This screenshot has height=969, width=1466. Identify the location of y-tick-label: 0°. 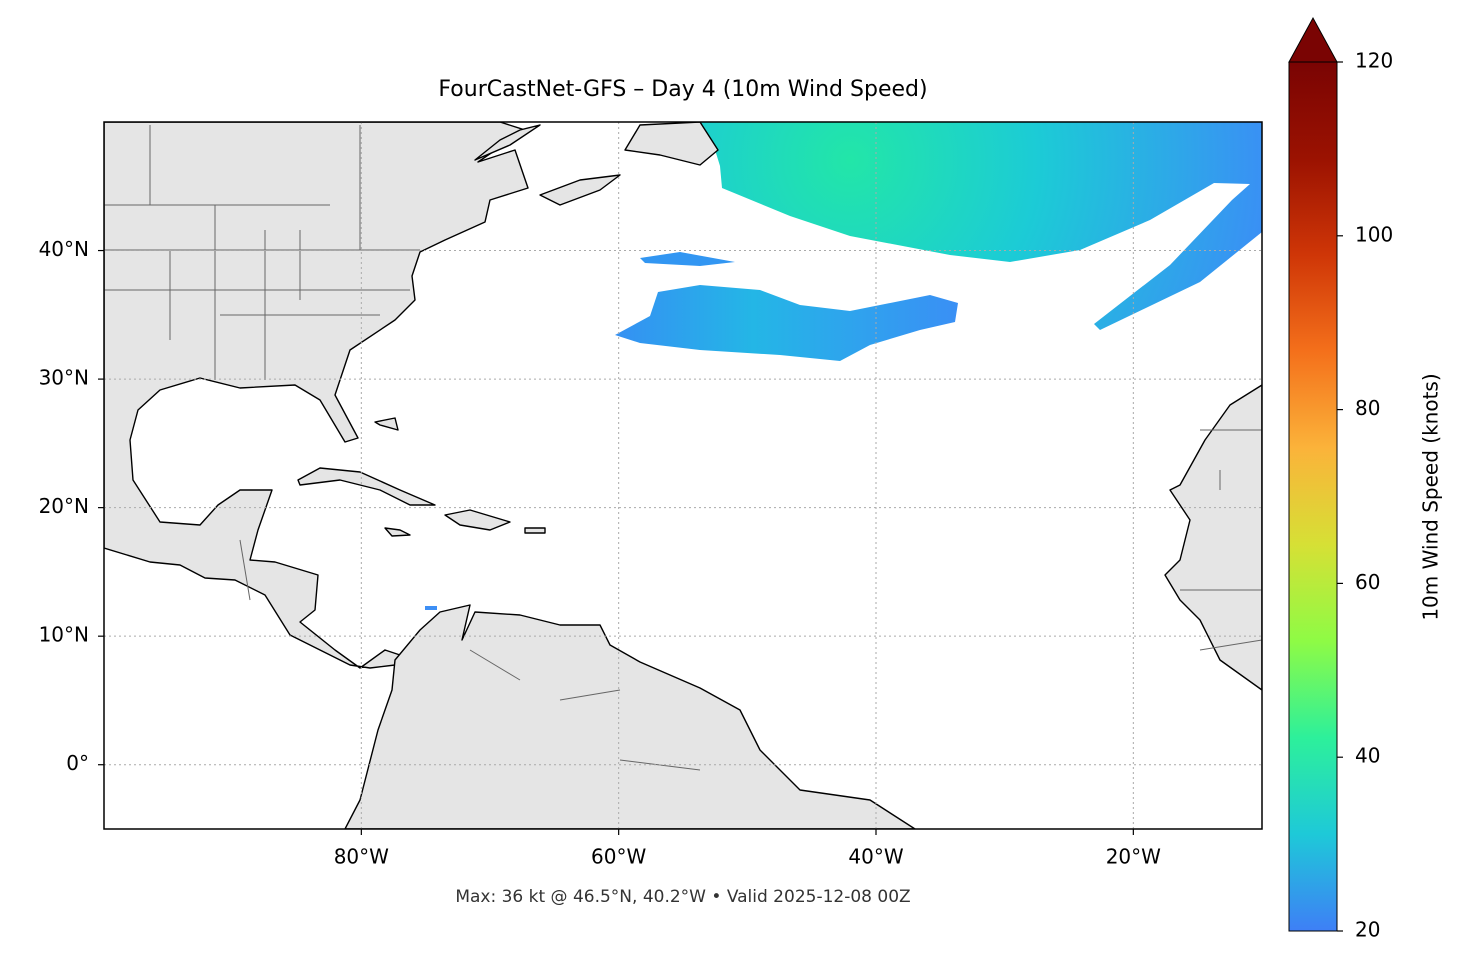
(77, 763).